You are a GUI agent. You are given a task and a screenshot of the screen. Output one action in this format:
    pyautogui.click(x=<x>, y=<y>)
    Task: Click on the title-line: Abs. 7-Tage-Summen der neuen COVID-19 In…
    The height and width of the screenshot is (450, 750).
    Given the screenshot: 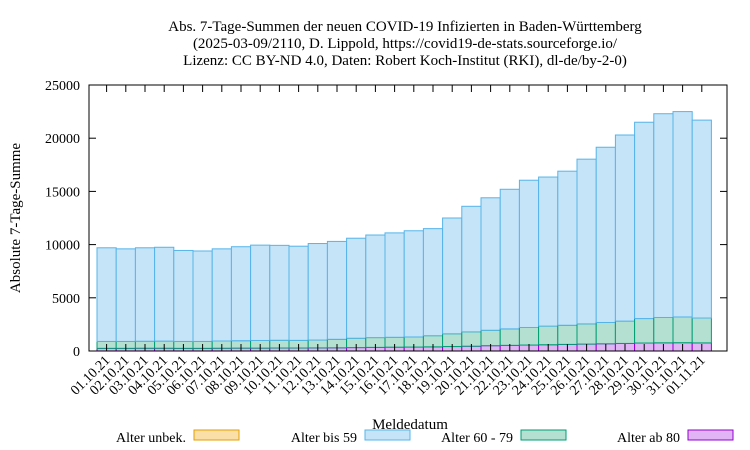 What is the action you would take?
    pyautogui.click(x=405, y=27)
    